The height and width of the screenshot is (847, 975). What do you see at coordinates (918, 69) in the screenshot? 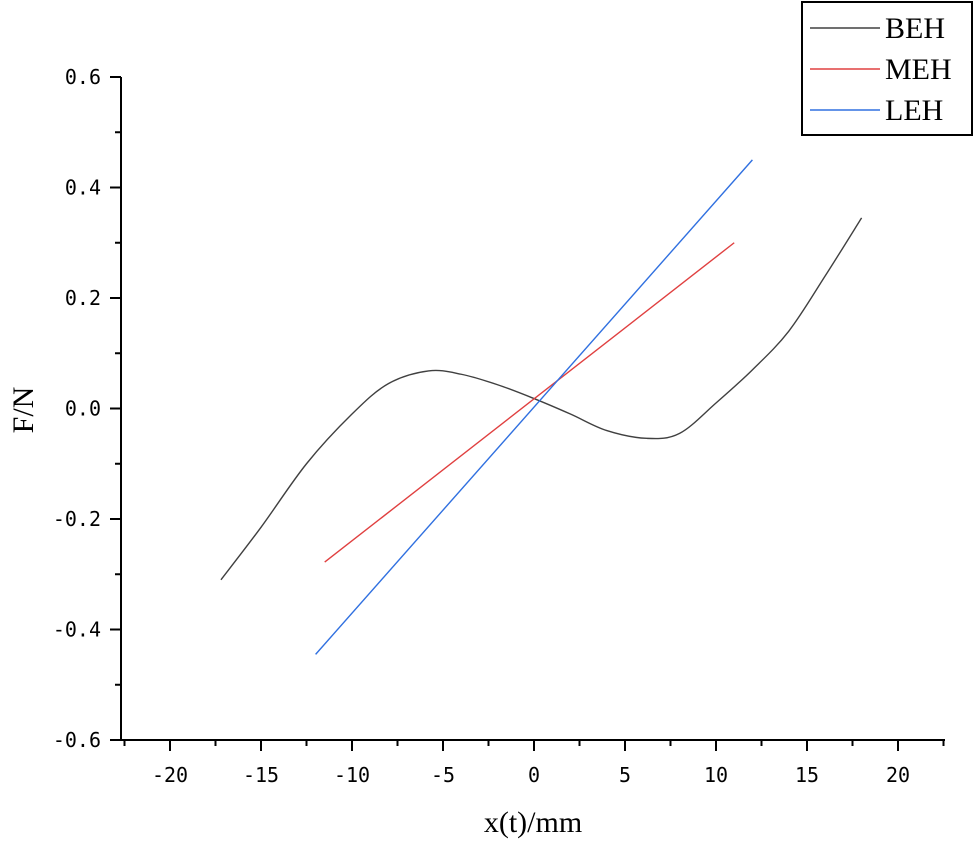
I see `legend-label-meh: MEH` at bounding box center [918, 69].